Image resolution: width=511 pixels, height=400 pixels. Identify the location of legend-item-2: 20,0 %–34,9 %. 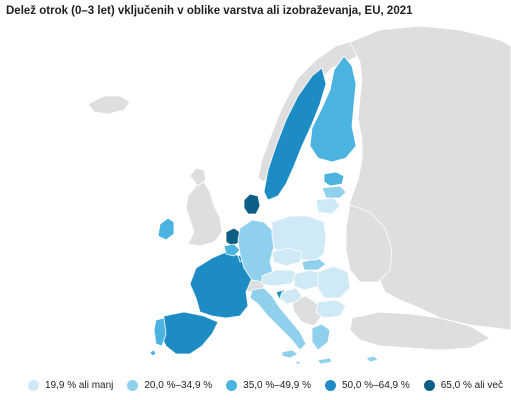
(169, 385).